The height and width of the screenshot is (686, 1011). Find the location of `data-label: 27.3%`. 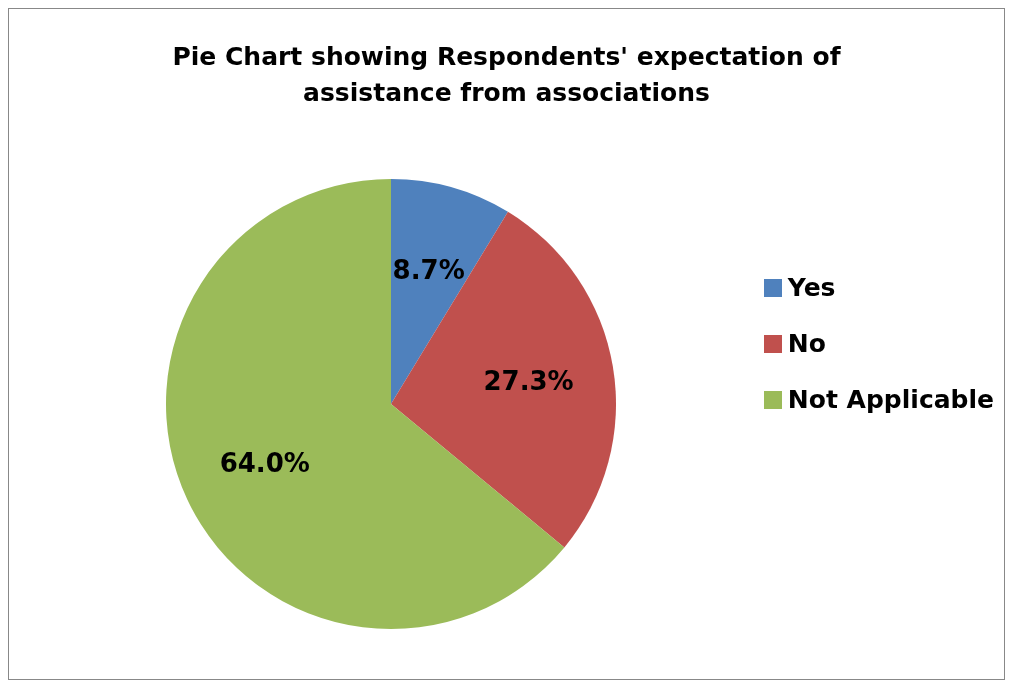

data-label: 27.3% is located at coordinates (528, 380).